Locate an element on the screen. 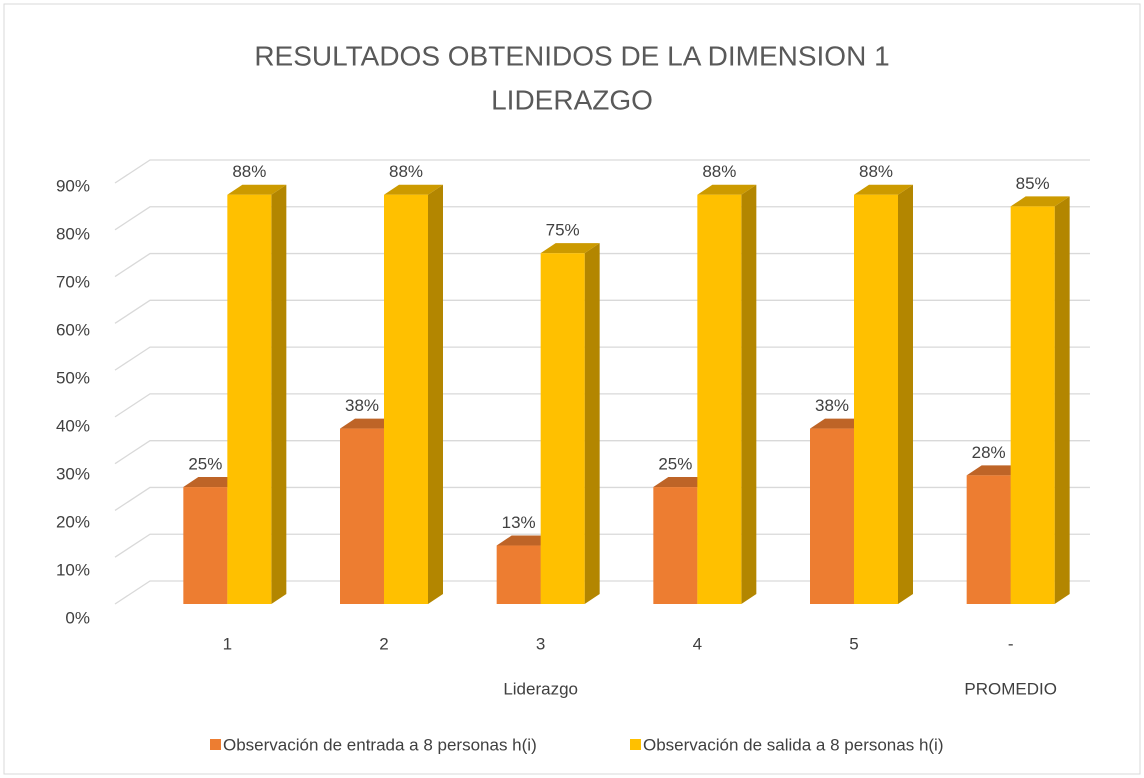  data-label: 75% is located at coordinates (563, 230).